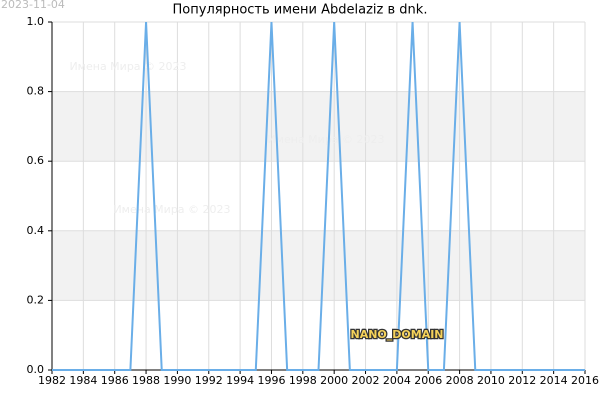 This screenshot has width=600, height=400. Describe the element at coordinates (33, 5) in the screenshot. I see `date: 2023-11-04` at that location.